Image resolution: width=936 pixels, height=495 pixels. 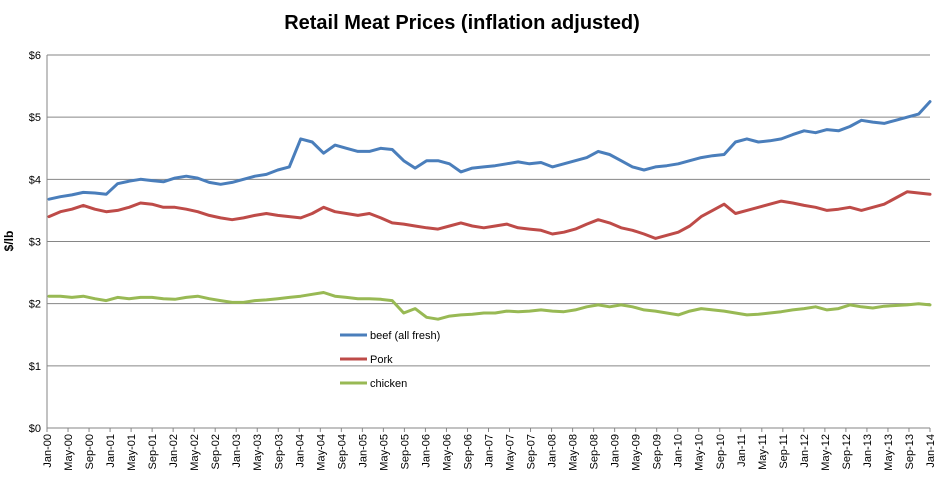 I want to click on x-tick-label: Sep-01, so click(x=153, y=451).